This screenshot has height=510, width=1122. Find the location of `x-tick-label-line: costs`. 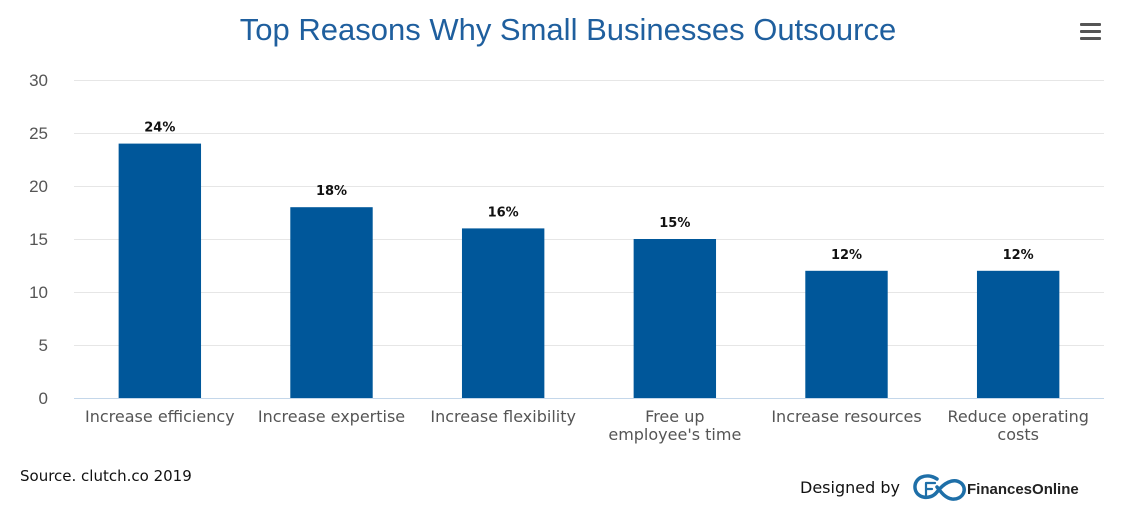

x-tick-label-line: costs is located at coordinates (1018, 434).